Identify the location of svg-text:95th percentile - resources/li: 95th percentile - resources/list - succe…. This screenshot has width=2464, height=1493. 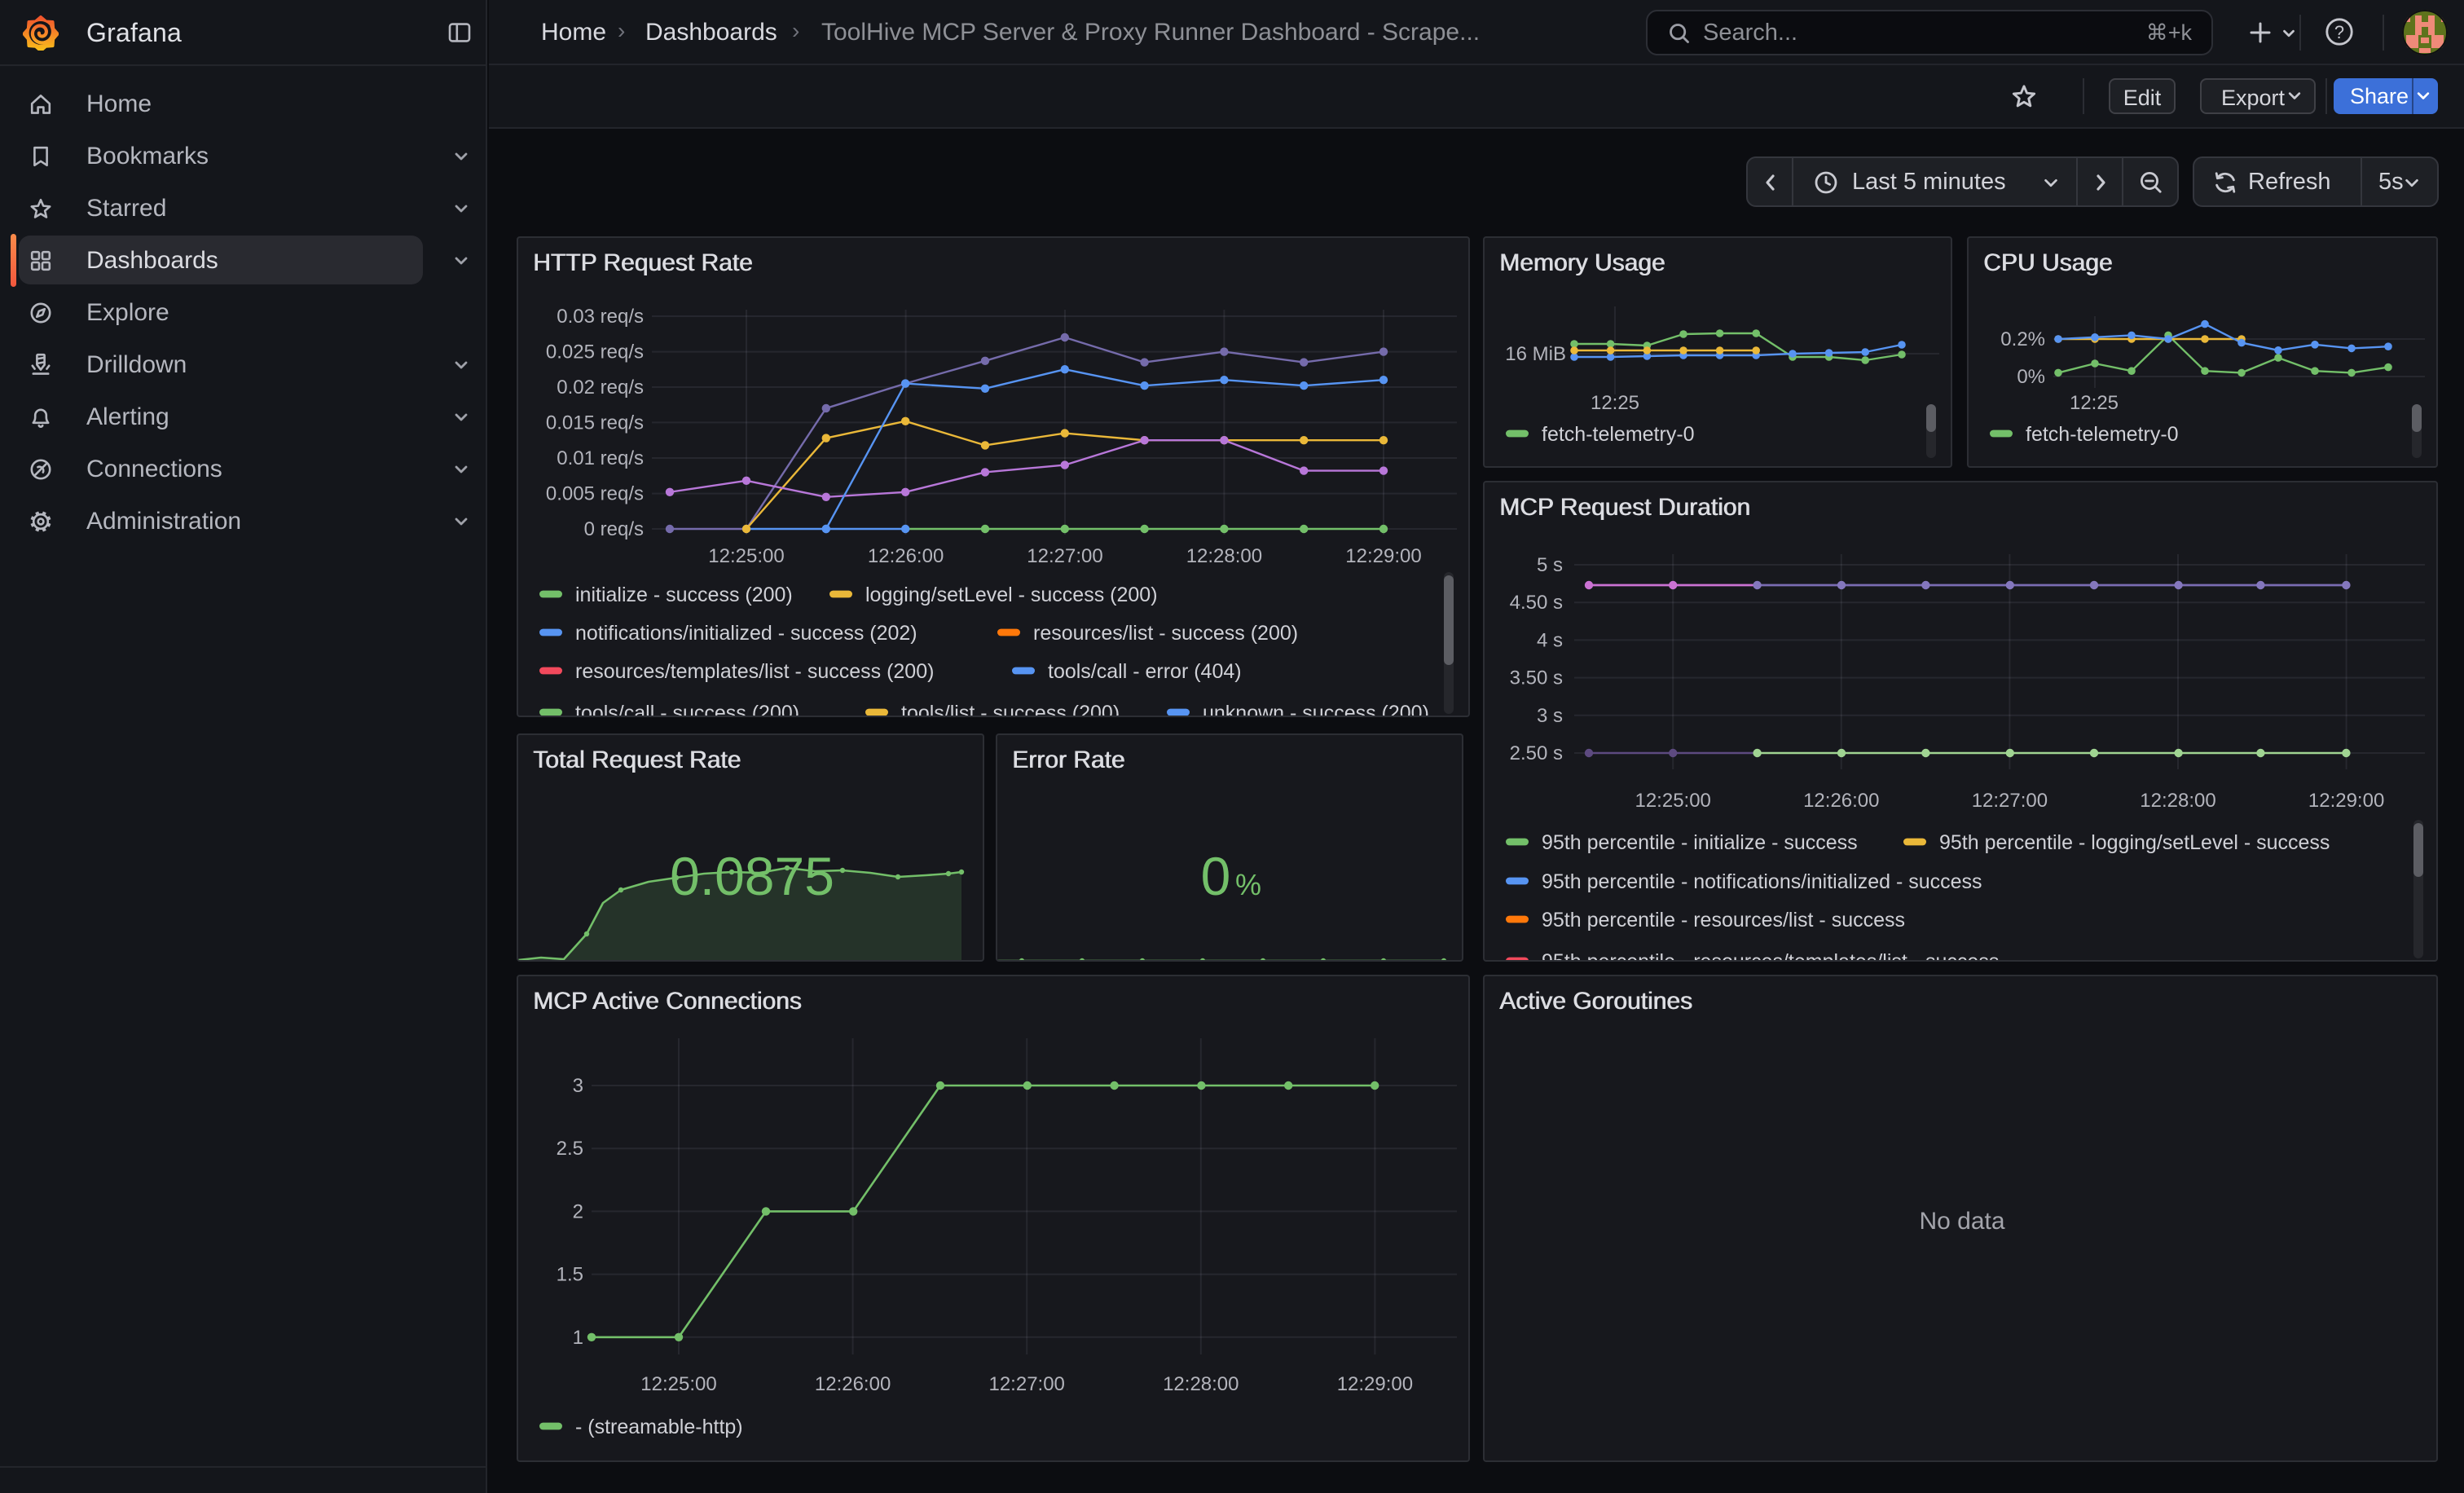
(1723, 920).